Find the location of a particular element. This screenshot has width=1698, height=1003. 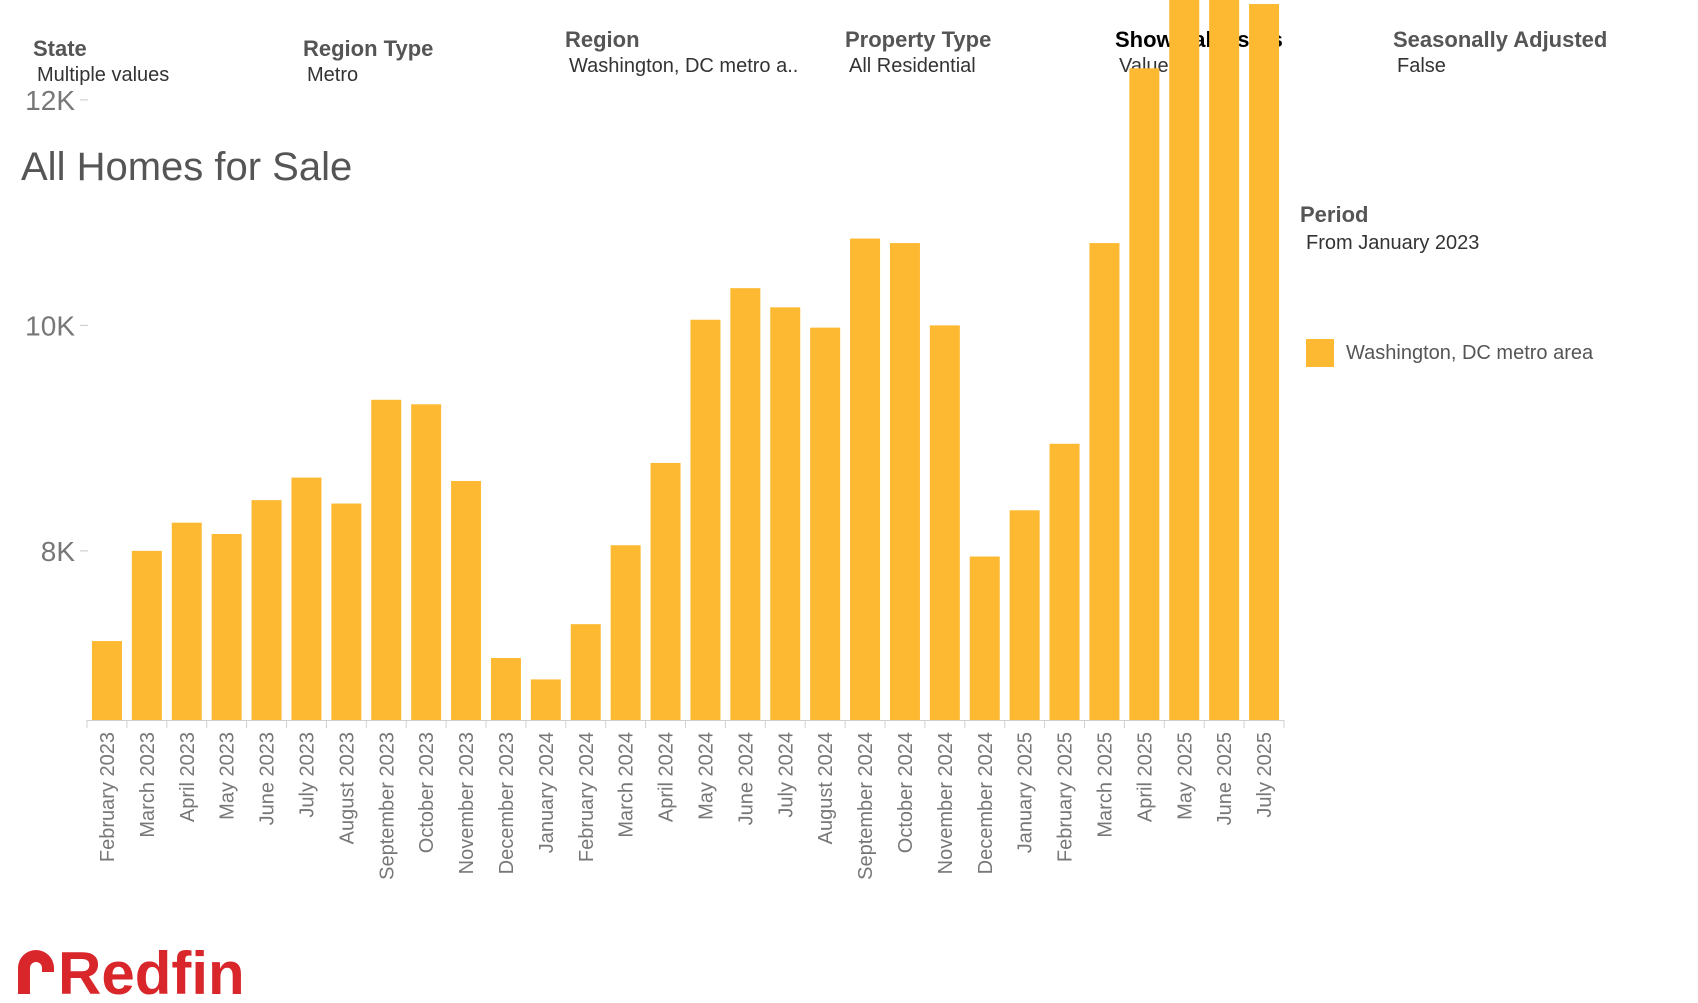

x-tick-label: October 2024 is located at coordinates (906, 792).